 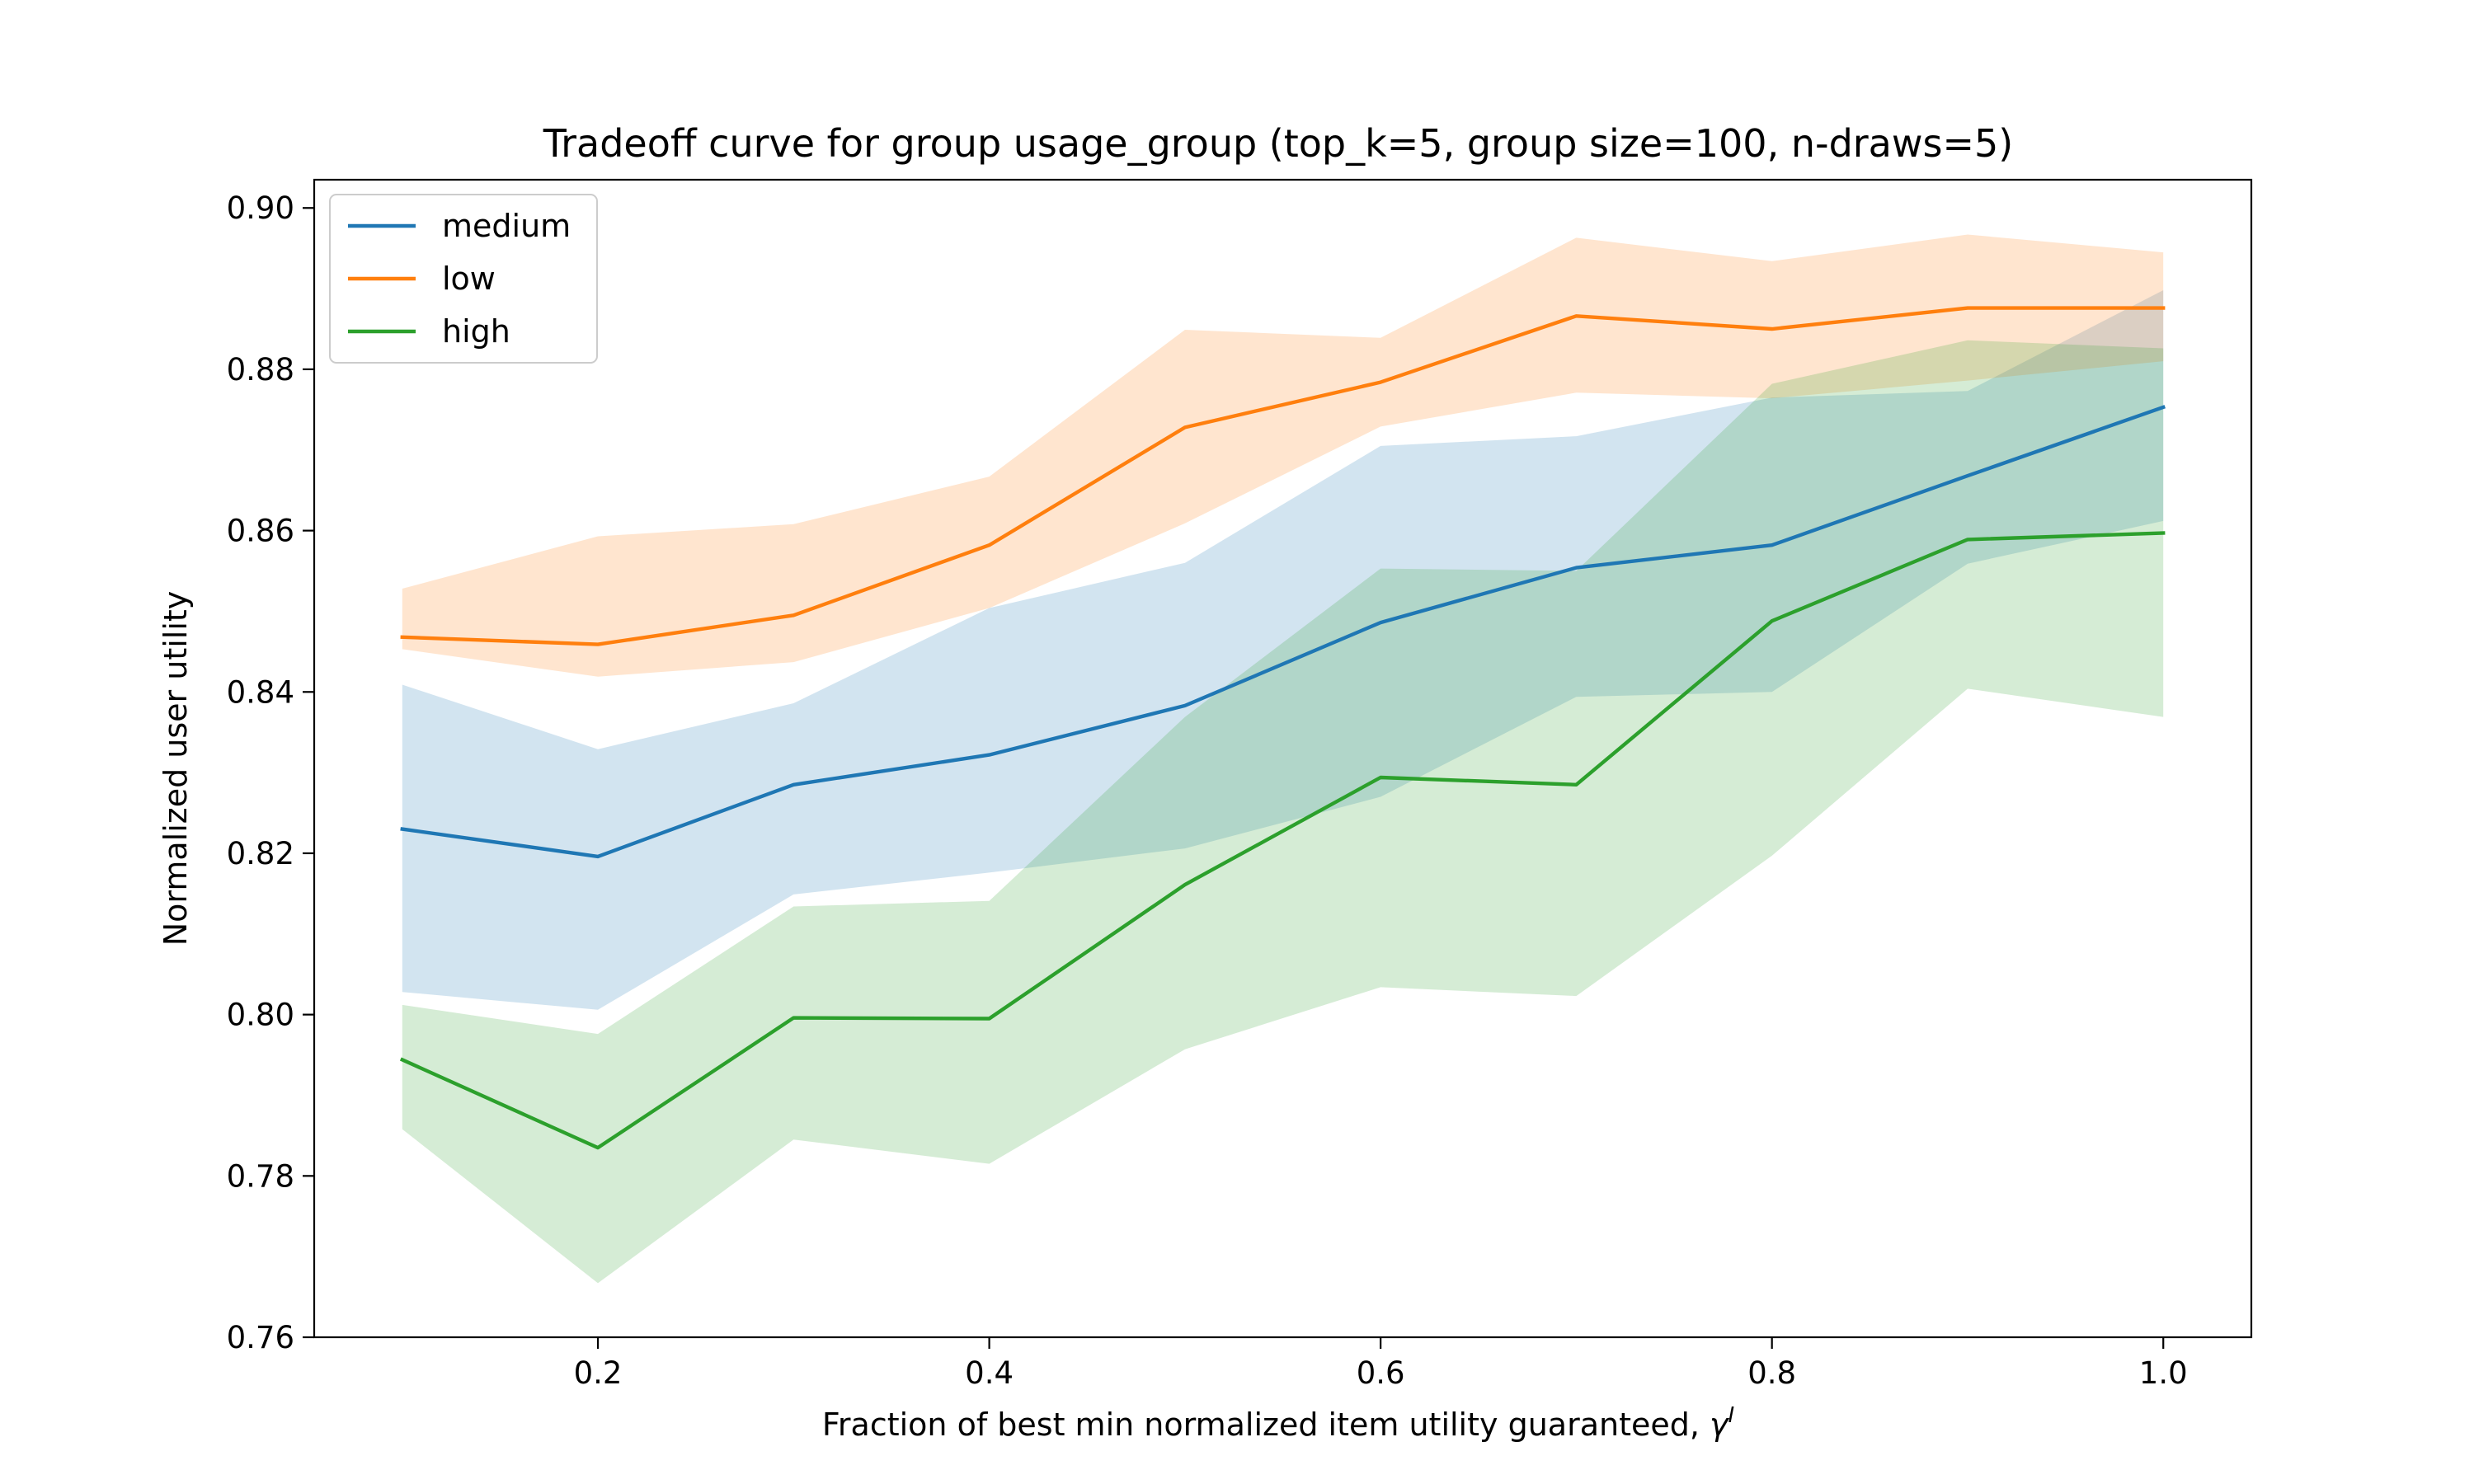 I want to click on legend-box, so click(x=463, y=279).